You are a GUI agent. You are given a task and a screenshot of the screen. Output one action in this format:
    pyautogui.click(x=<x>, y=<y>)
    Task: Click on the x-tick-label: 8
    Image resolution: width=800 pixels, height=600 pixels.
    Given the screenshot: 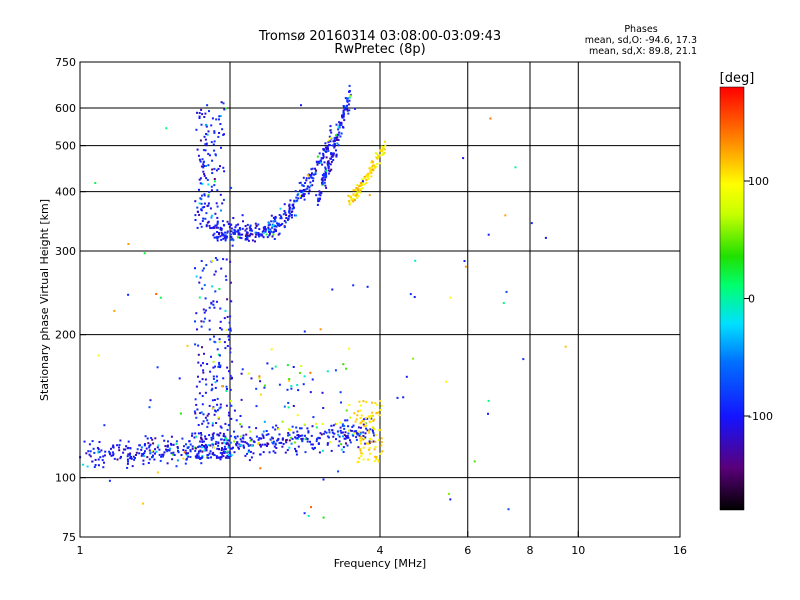 What is the action you would take?
    pyautogui.click(x=530, y=550)
    